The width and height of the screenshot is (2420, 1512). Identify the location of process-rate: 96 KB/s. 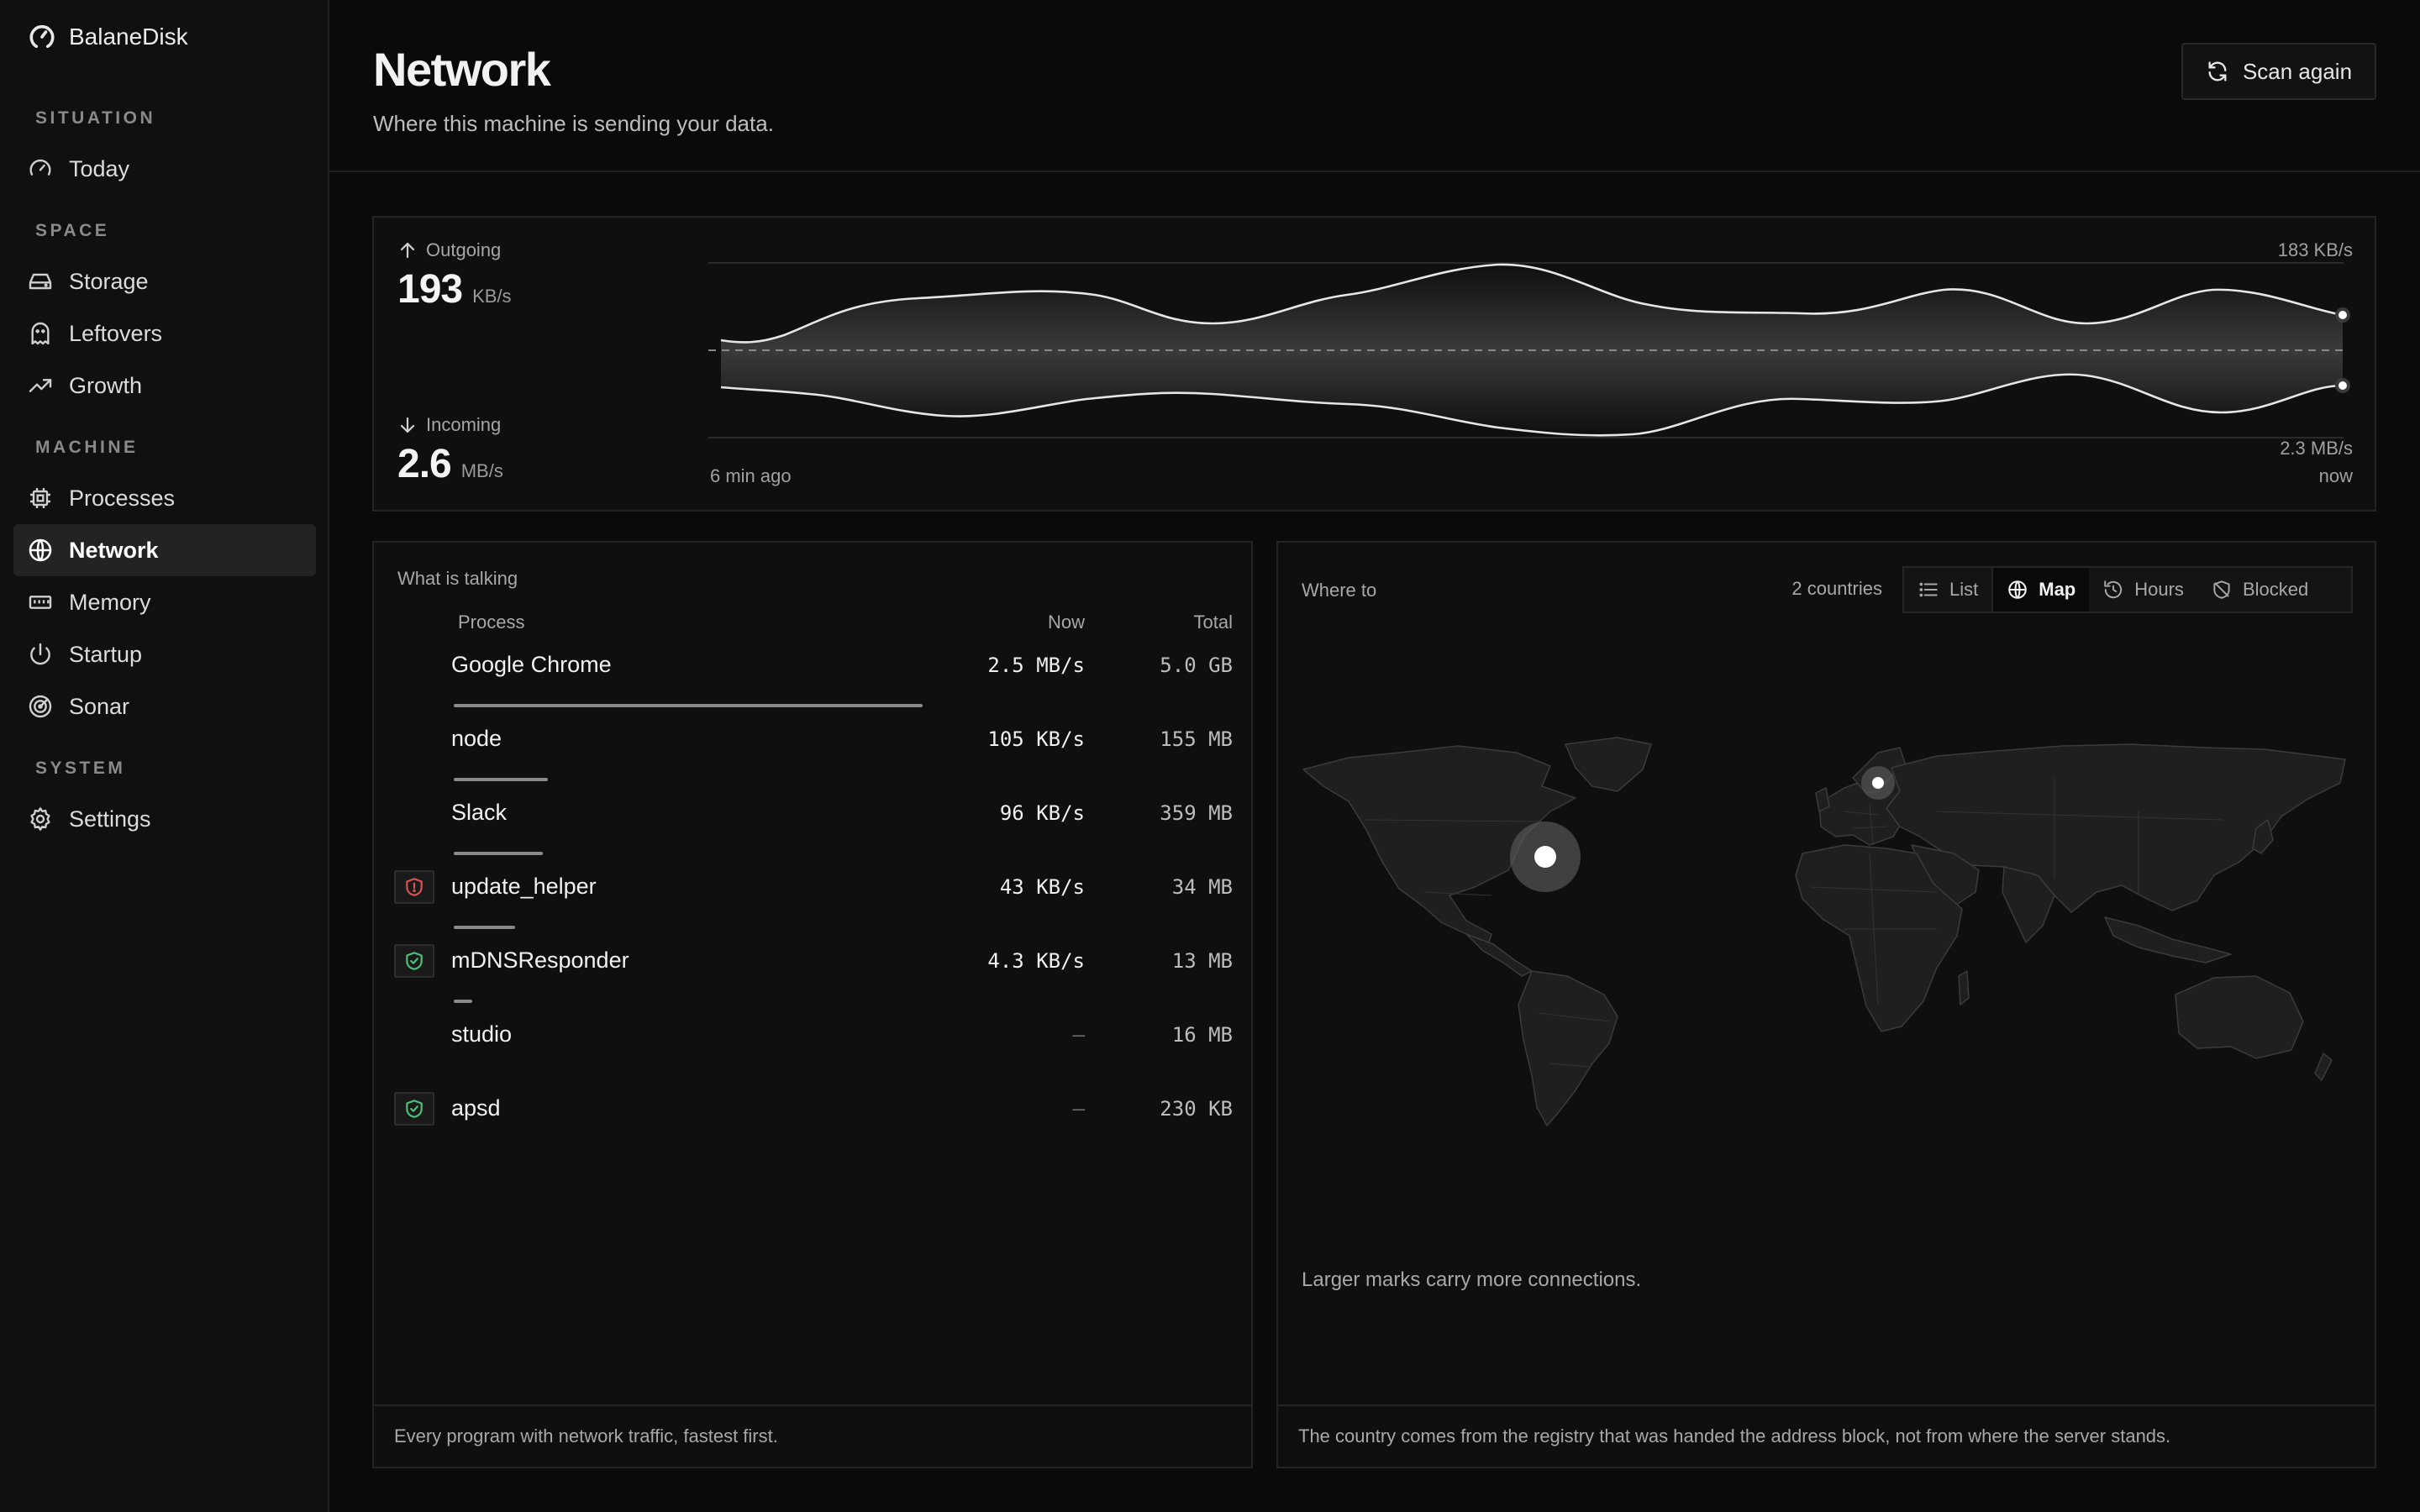
(1042, 813).